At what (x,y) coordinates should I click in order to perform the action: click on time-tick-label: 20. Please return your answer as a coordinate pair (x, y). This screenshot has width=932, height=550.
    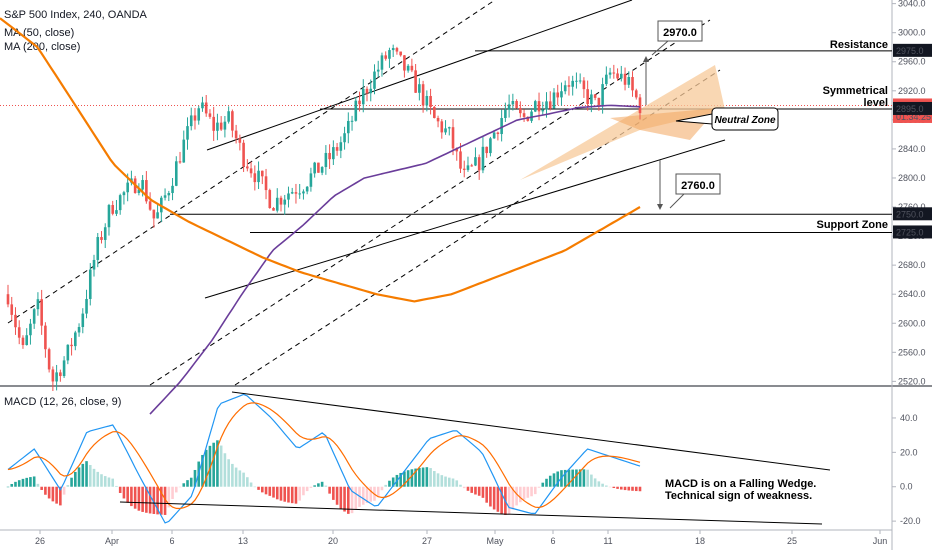
    Looking at the image, I should click on (333, 541).